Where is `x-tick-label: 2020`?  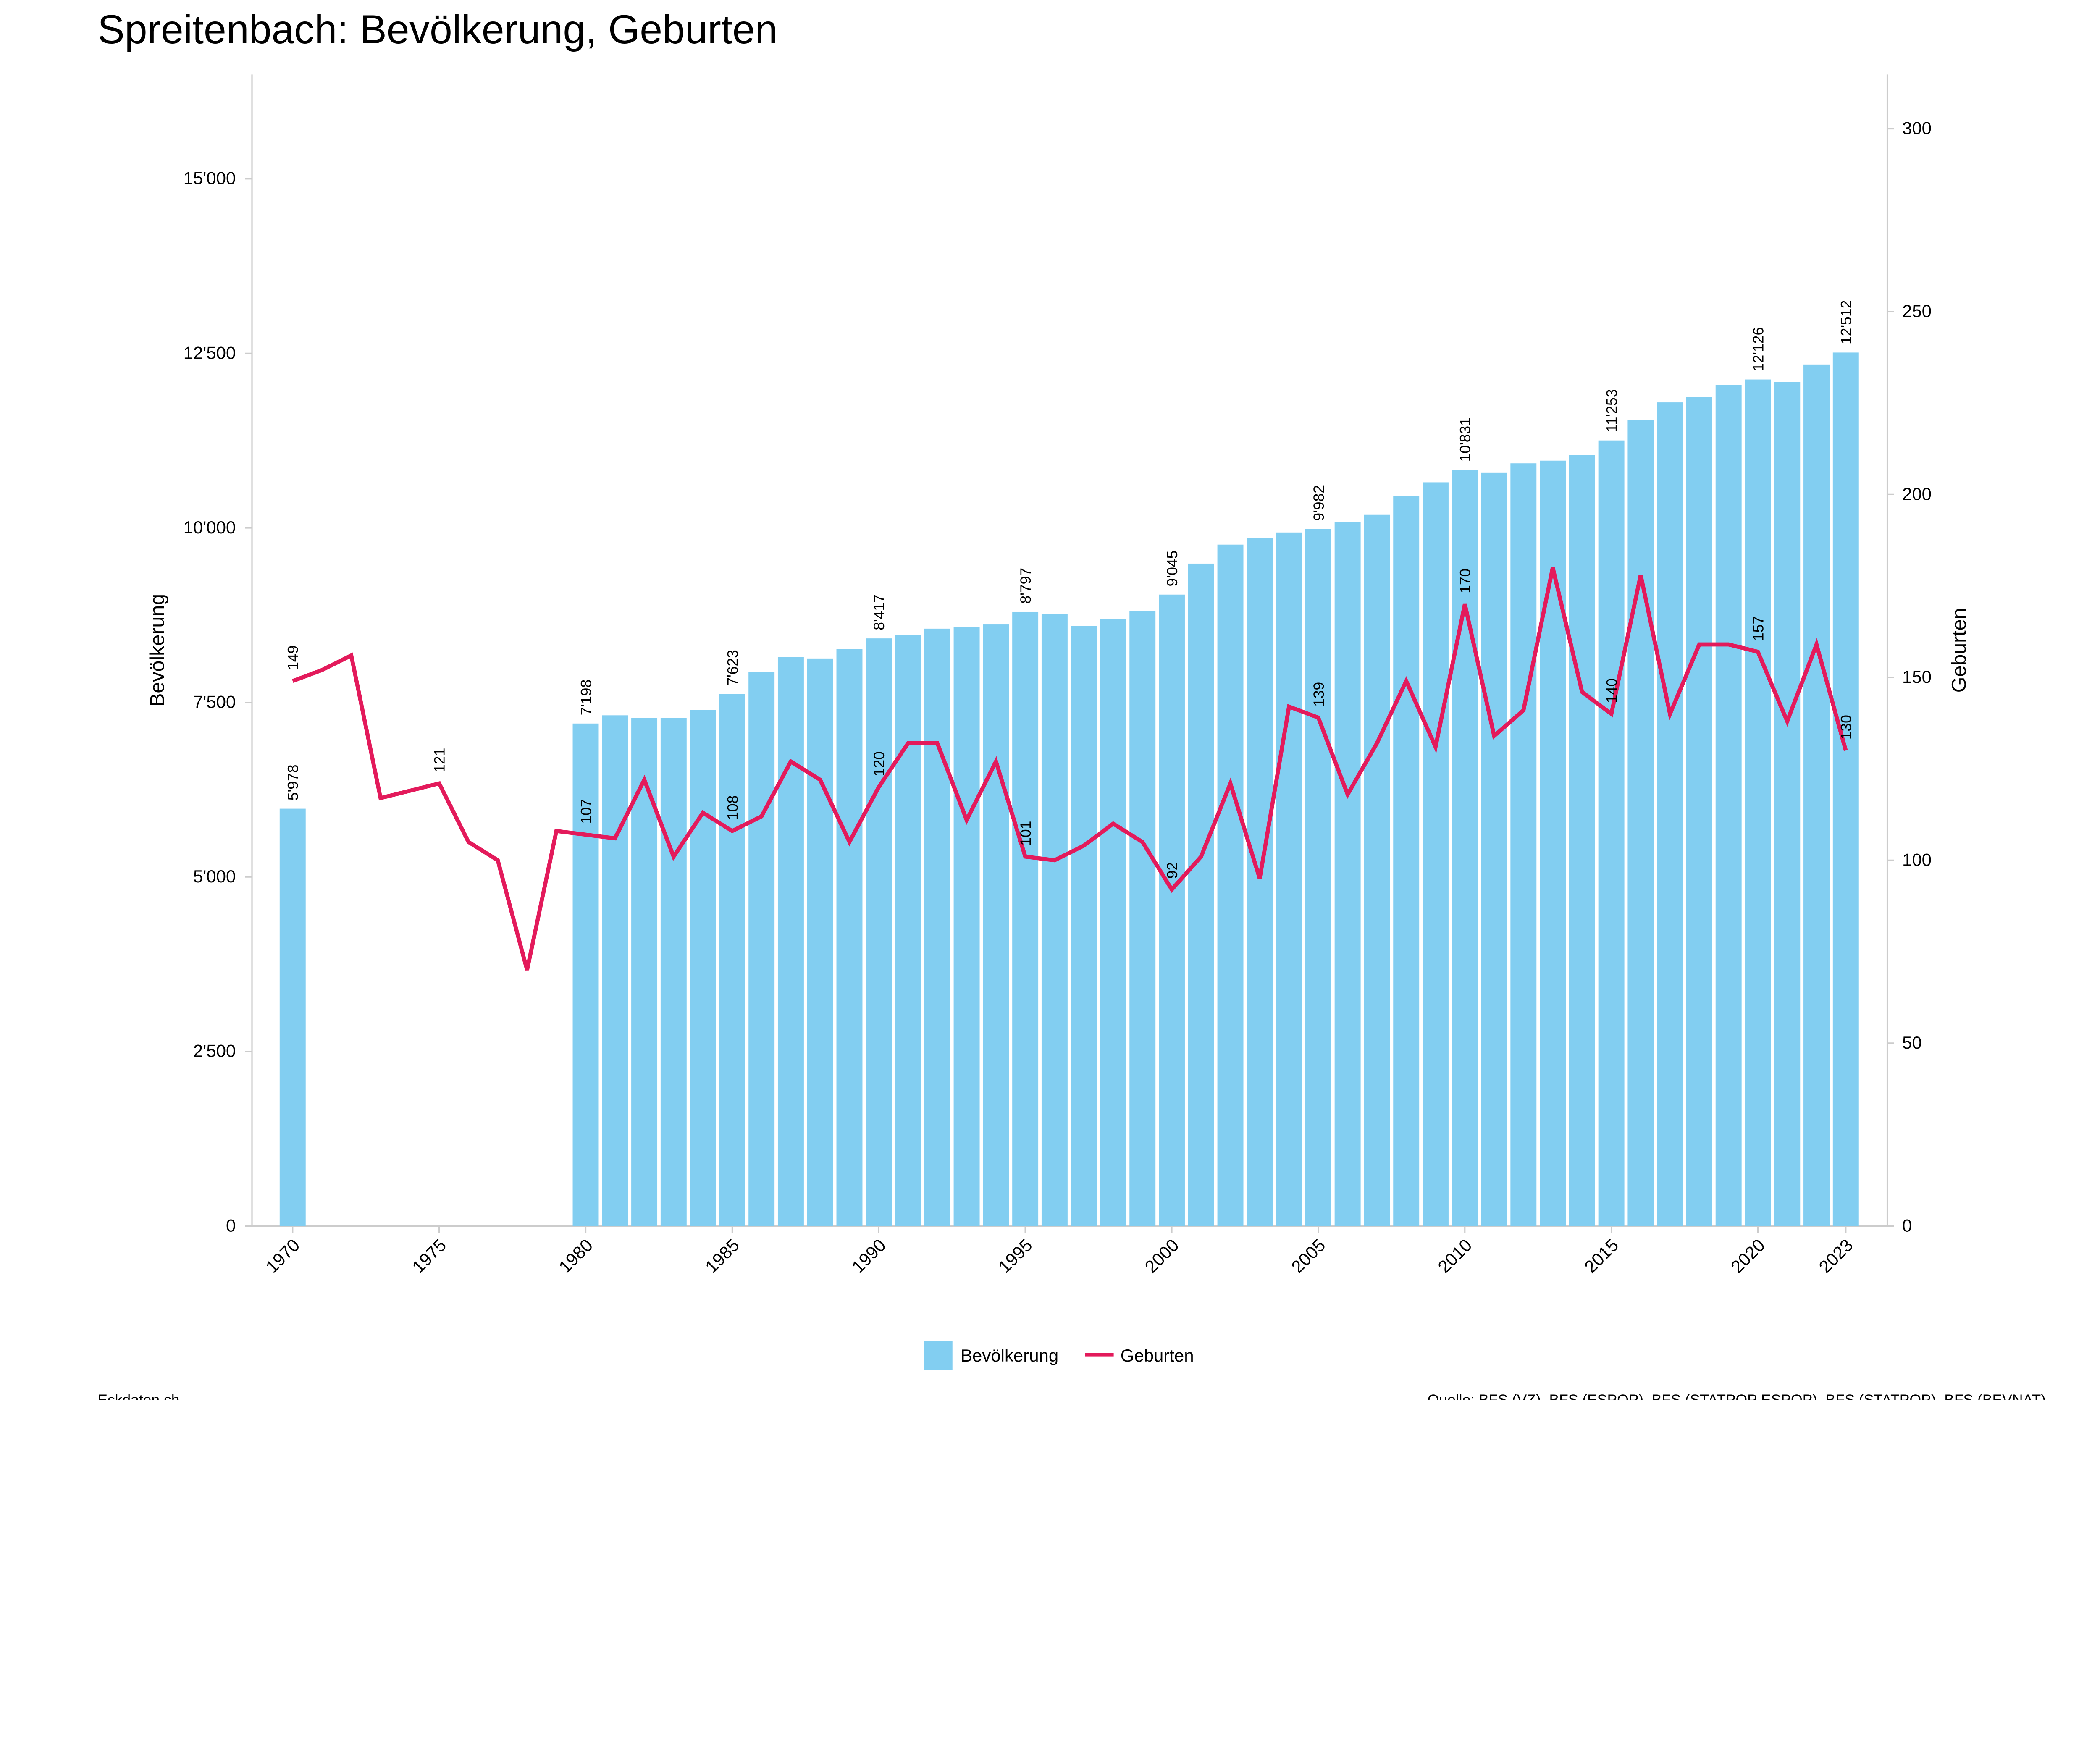 x-tick-label: 2020 is located at coordinates (1748, 1256).